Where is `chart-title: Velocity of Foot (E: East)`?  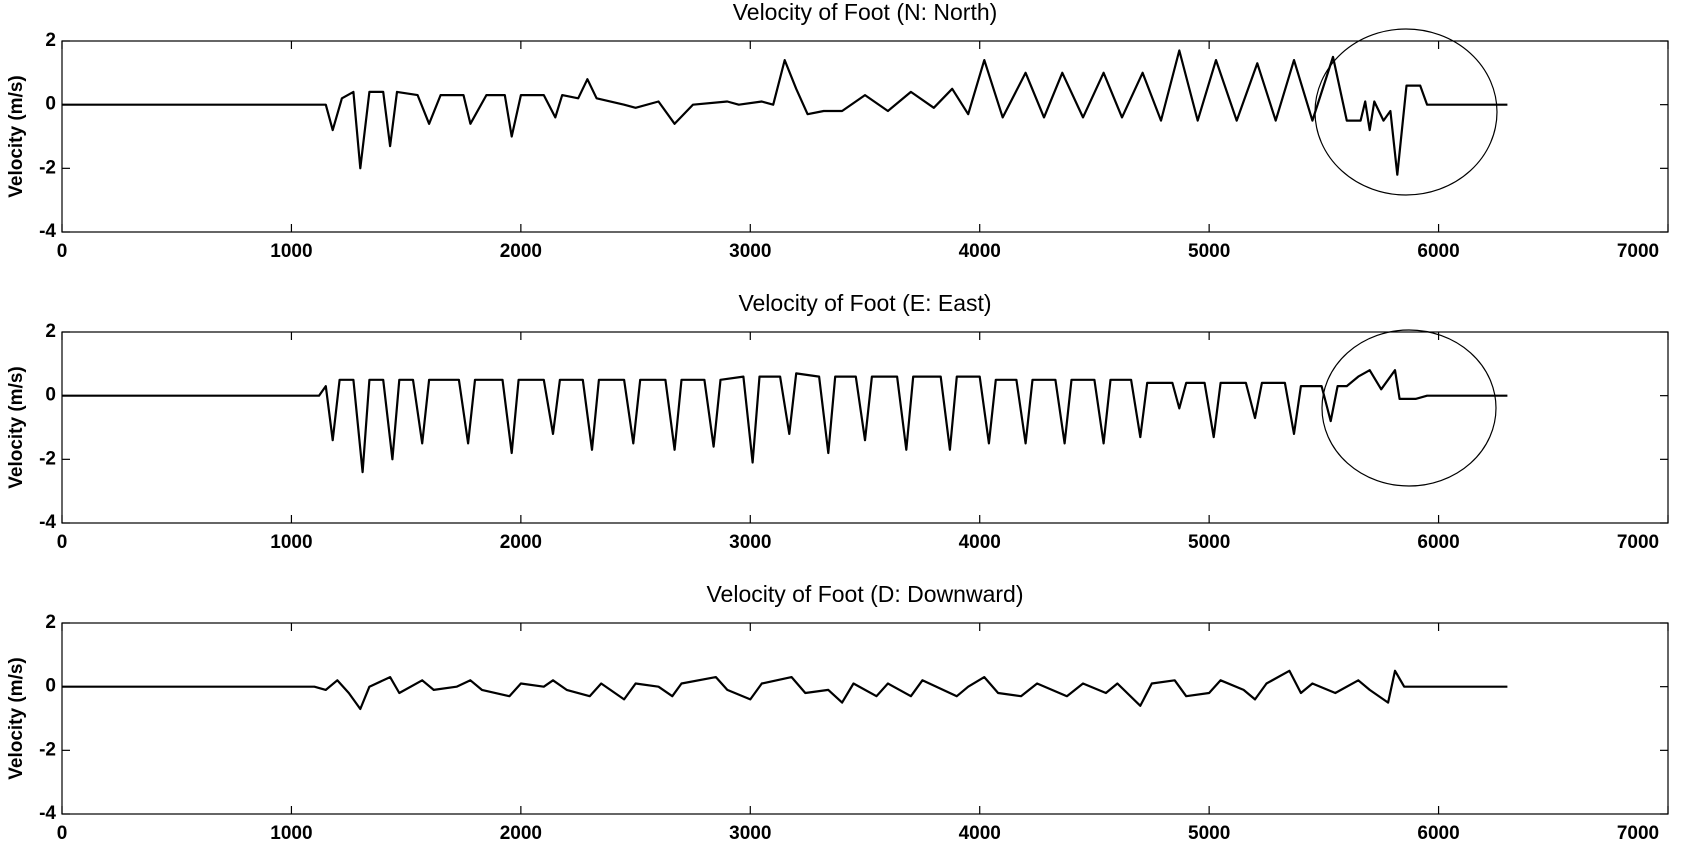 chart-title: Velocity of Foot (E: East) is located at coordinates (864, 303).